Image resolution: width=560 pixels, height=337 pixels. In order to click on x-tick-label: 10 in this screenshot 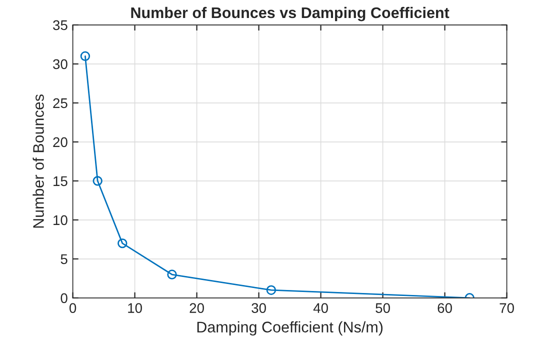, I will do `click(135, 308)`.